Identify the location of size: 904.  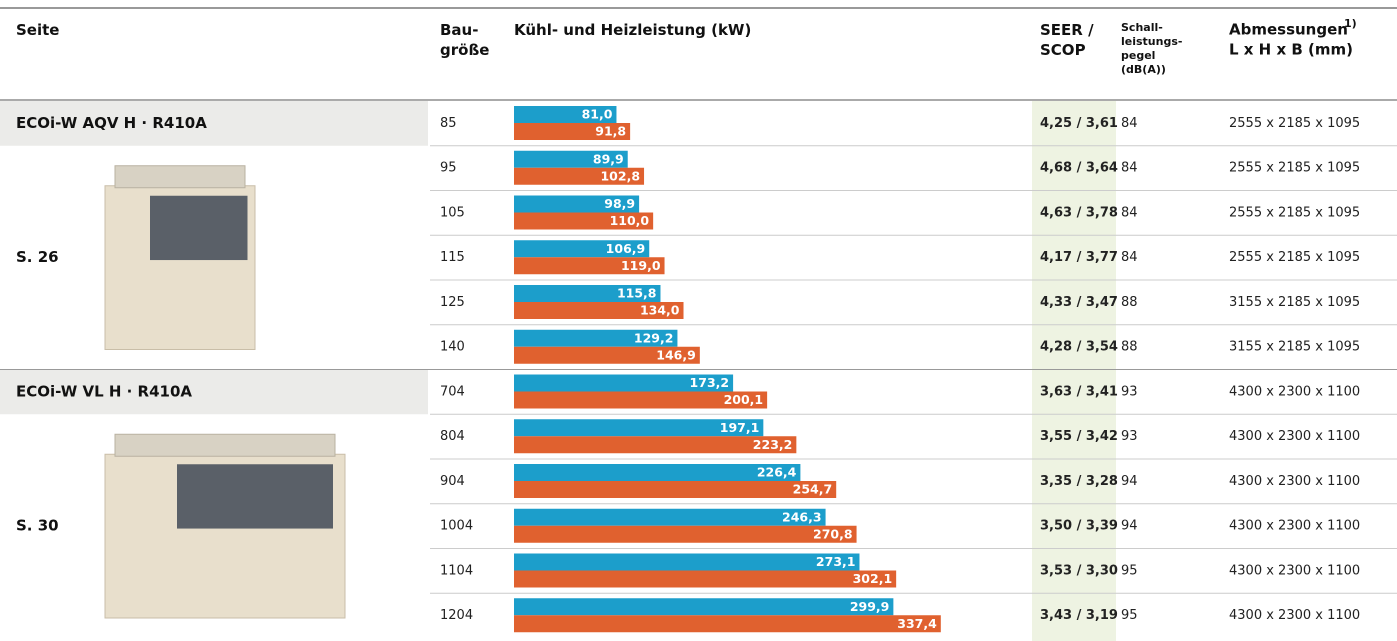
(452, 481).